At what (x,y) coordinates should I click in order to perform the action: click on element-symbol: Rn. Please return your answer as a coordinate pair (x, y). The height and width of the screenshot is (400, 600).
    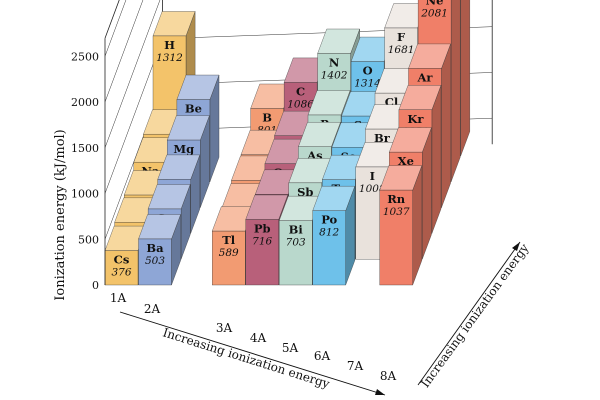
    Looking at the image, I should click on (396, 199).